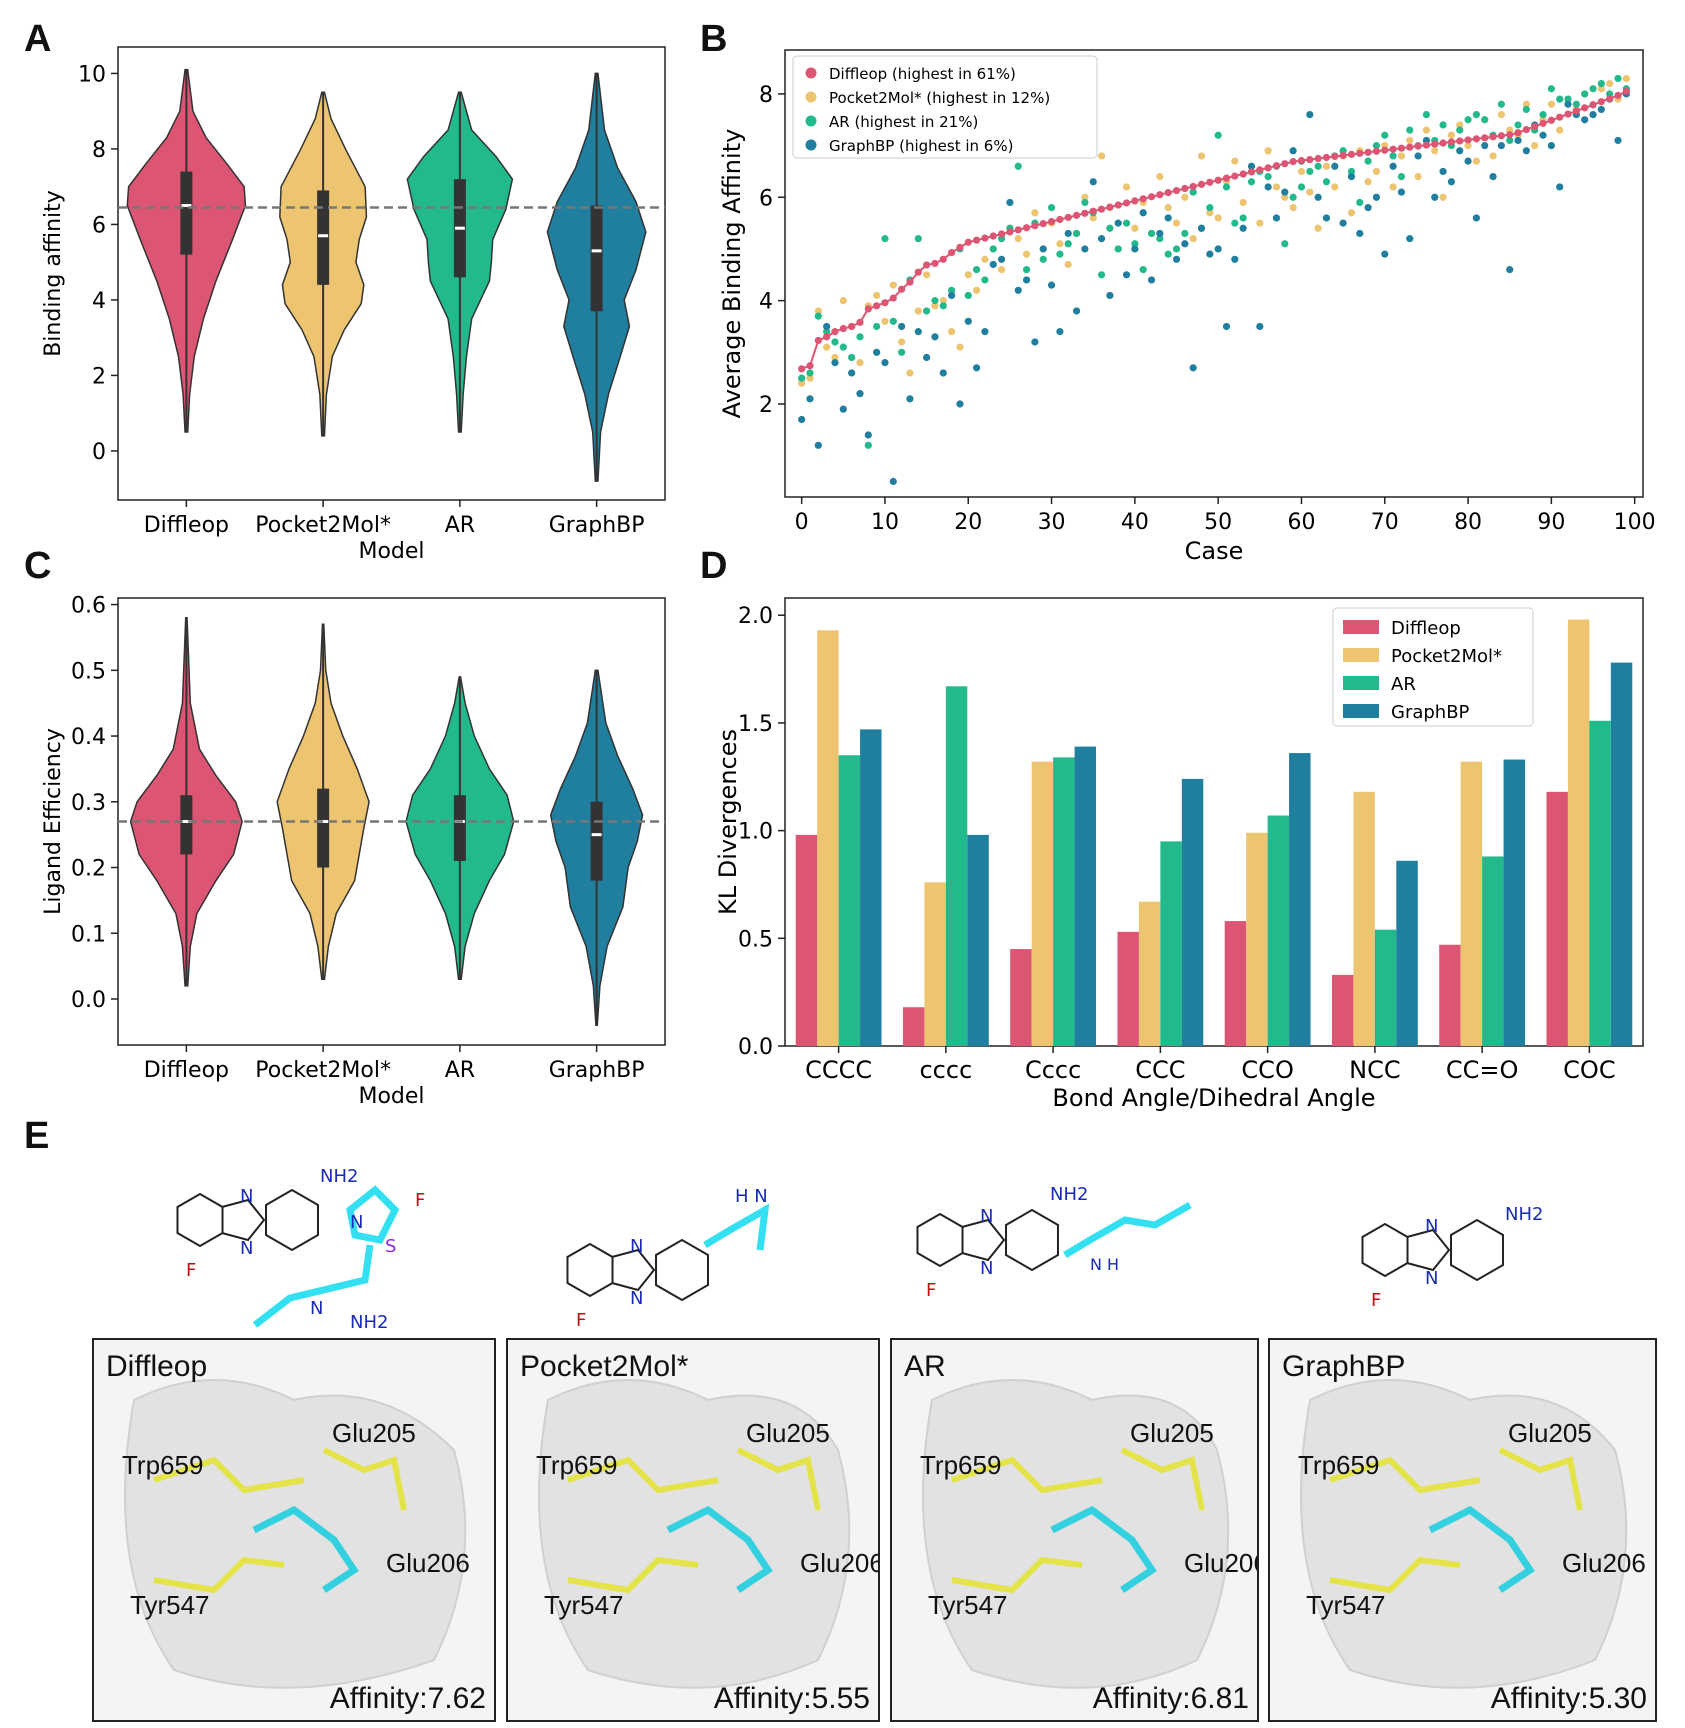 The height and width of the screenshot is (1728, 1685). I want to click on bar-graphbp, so click(1192, 912).